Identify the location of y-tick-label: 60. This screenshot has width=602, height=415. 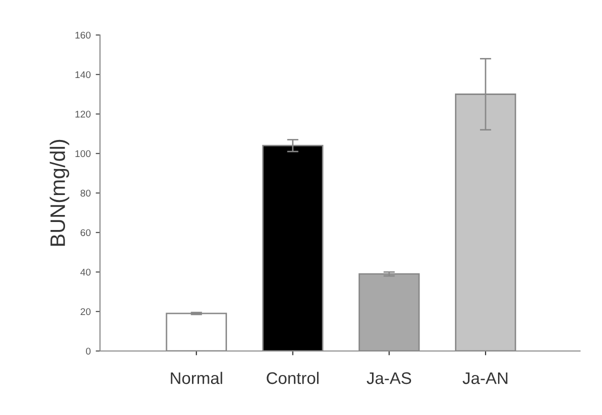
(85, 232).